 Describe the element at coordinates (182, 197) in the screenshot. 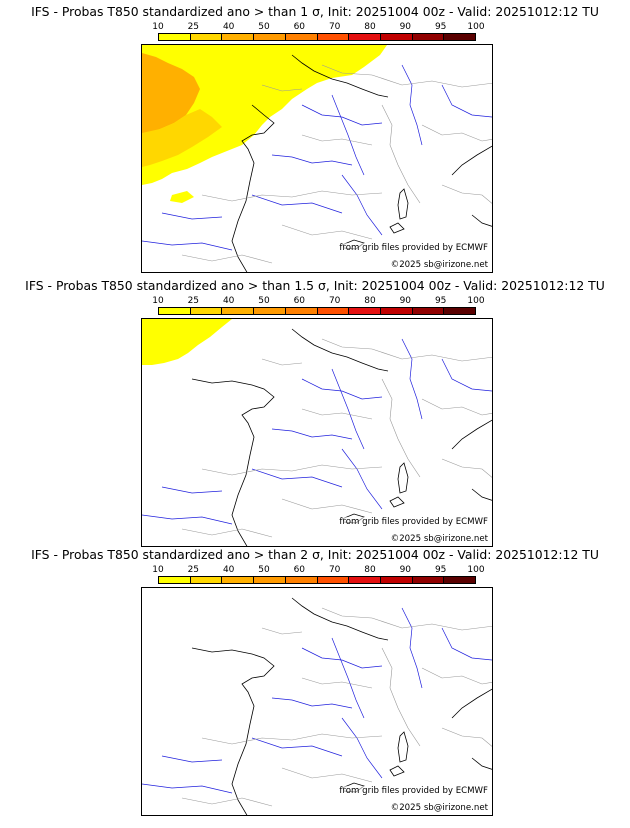

I see `probability-zone-yellow-patch` at that location.